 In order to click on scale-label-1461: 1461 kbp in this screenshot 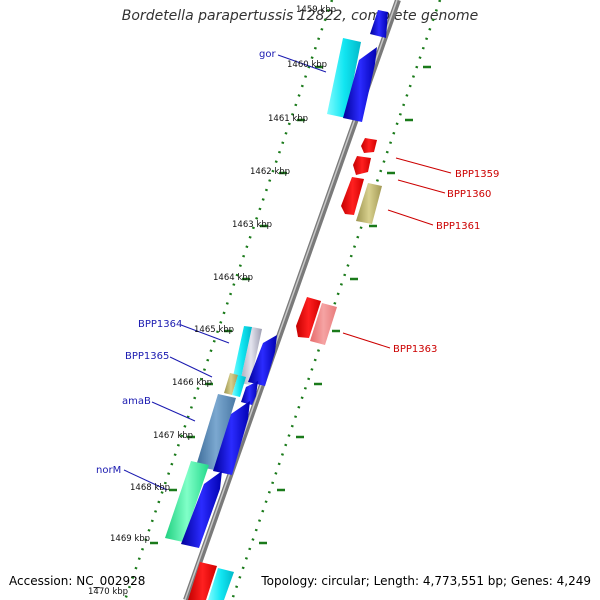, I will do `click(288, 119)`.